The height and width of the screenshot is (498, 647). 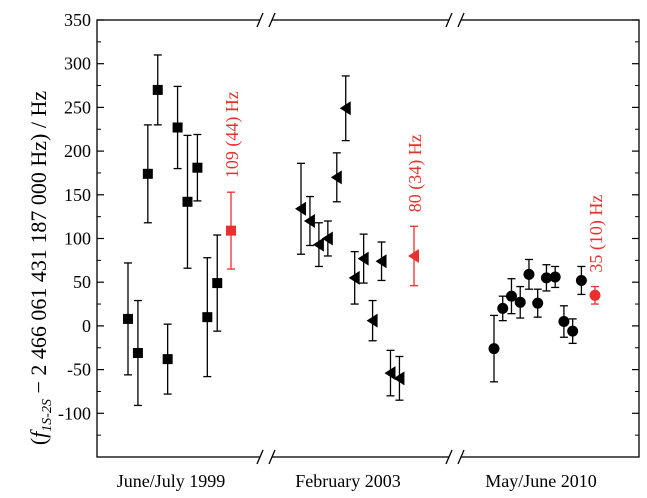 What do you see at coordinates (171, 481) in the screenshot?
I see `category-label: June/July 1999` at bounding box center [171, 481].